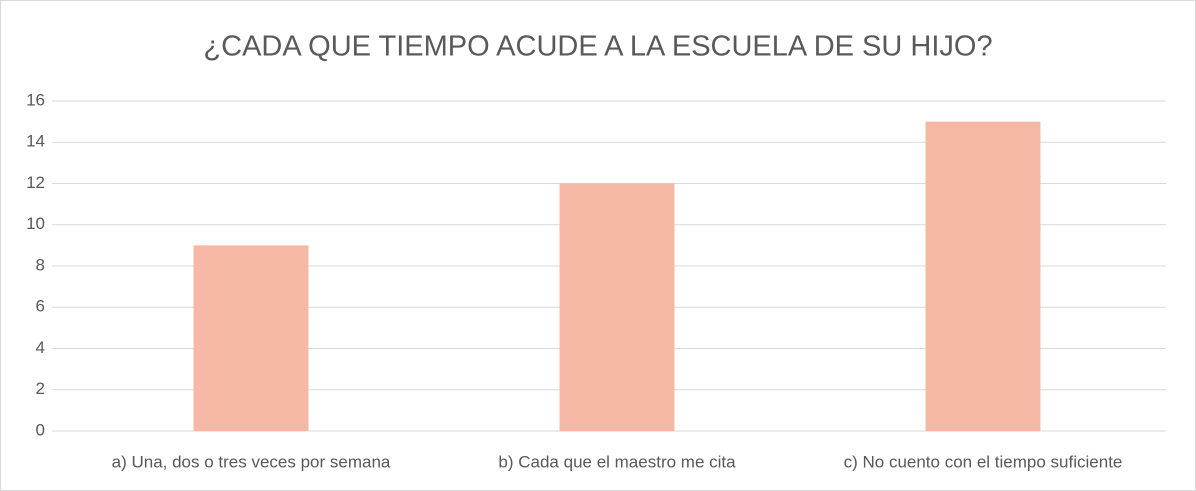 This screenshot has width=1196, height=491. What do you see at coordinates (617, 461) in the screenshot?
I see `x-tick-label: b) Cada que el maestro me cita` at bounding box center [617, 461].